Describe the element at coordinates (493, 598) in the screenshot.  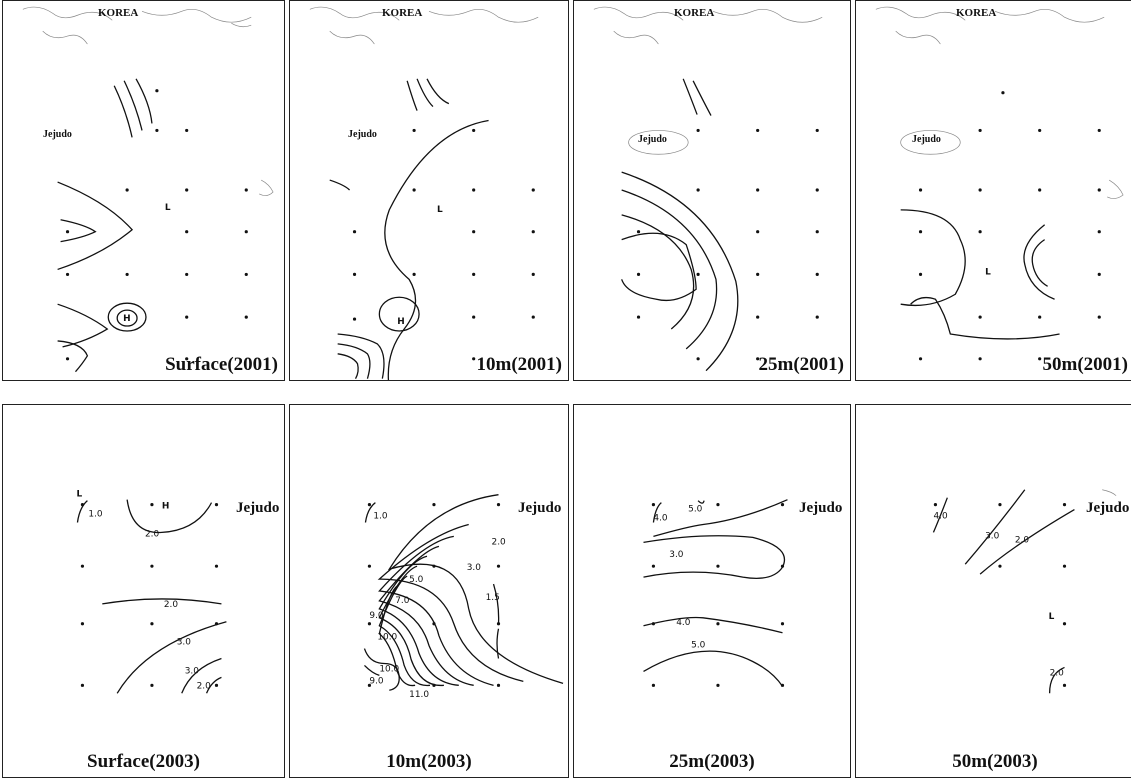
I see `contour-label: 1.5` at that location.